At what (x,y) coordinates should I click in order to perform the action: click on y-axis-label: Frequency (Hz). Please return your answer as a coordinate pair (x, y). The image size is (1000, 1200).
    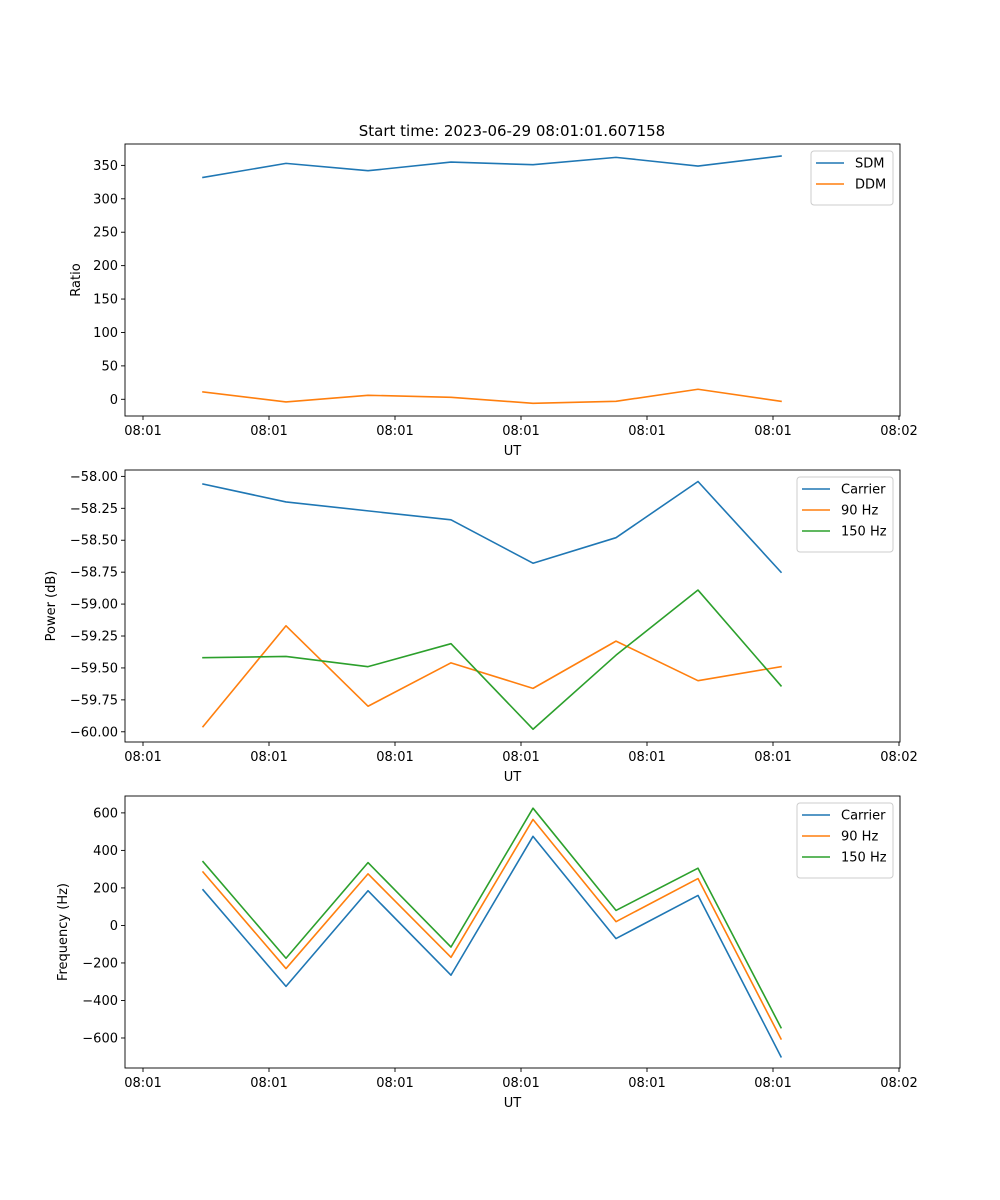
    Looking at the image, I should click on (63, 932).